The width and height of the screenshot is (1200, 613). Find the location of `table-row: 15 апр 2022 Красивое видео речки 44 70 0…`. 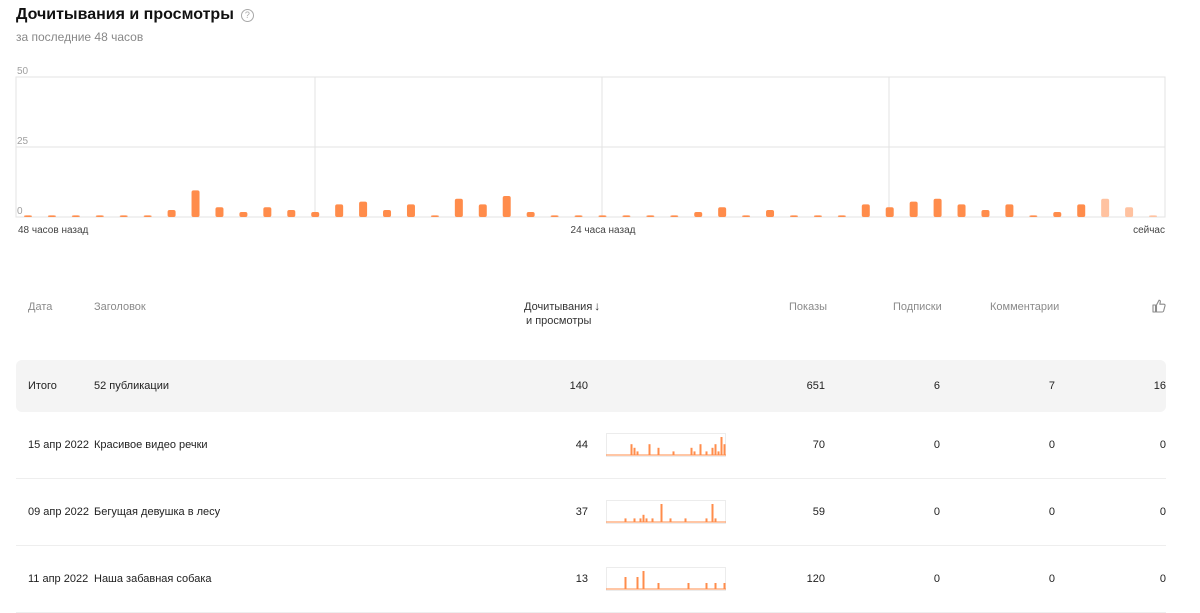

table-row: 15 апр 2022 Красивое видео речки 44 70 0… is located at coordinates (591, 445).